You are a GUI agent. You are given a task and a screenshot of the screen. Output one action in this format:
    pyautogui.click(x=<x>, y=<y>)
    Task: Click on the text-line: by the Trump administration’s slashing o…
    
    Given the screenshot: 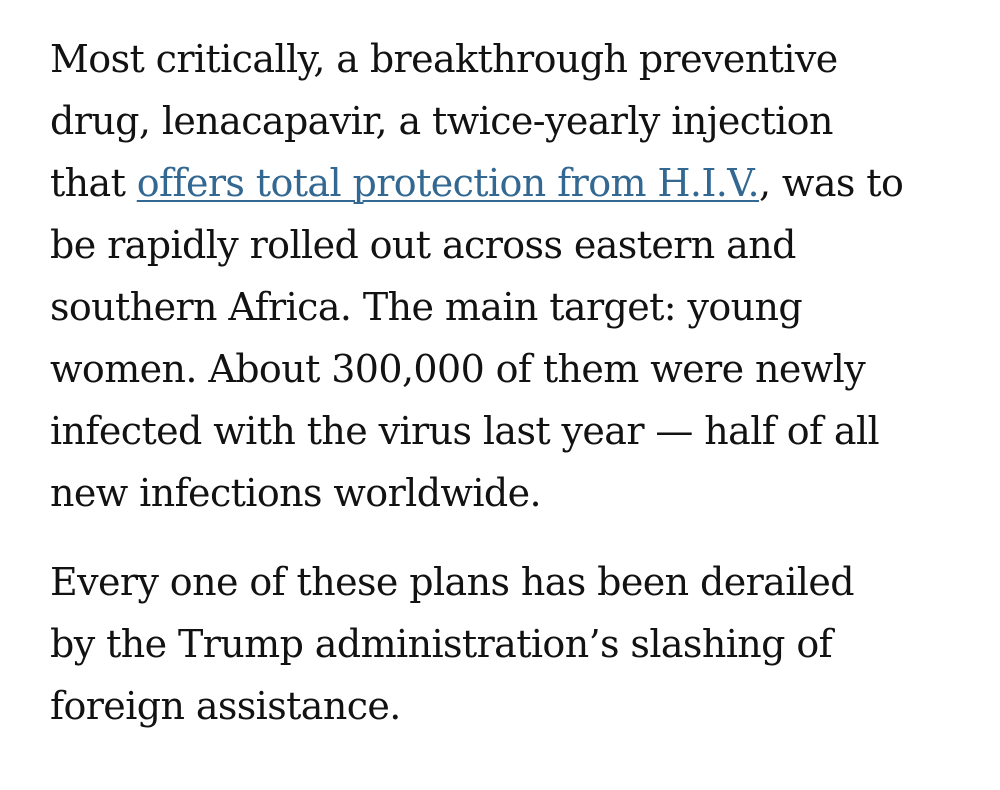 What is the action you would take?
    pyautogui.click(x=441, y=644)
    